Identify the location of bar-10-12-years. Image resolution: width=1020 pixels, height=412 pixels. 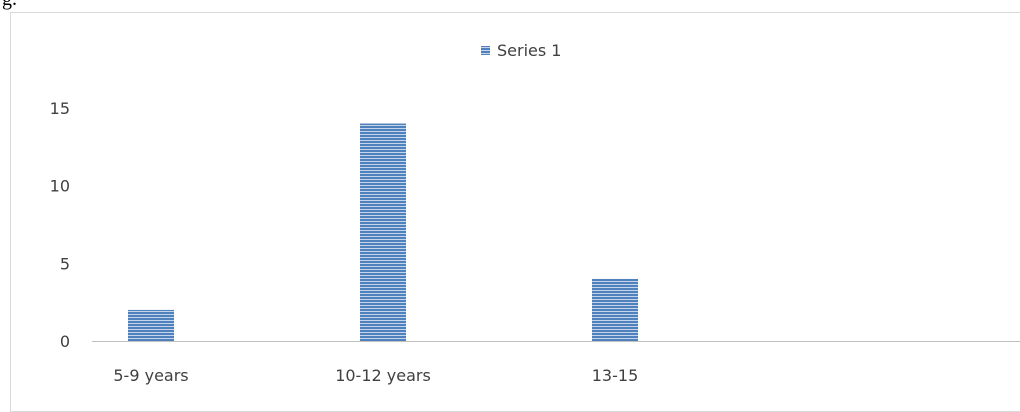
(383, 232).